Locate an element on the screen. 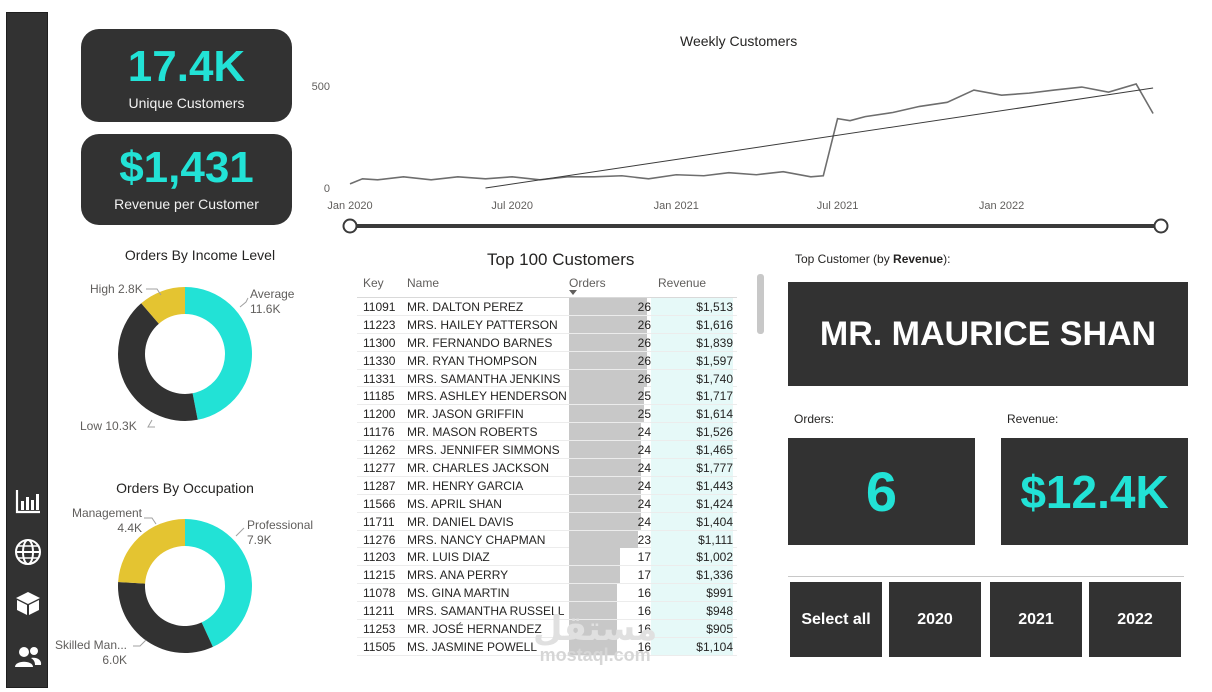 Image resolution: width=1212 pixels, height=692 pixels. occupation-label-skilled: Skilled Man... 6.0K is located at coordinates (90, 652).